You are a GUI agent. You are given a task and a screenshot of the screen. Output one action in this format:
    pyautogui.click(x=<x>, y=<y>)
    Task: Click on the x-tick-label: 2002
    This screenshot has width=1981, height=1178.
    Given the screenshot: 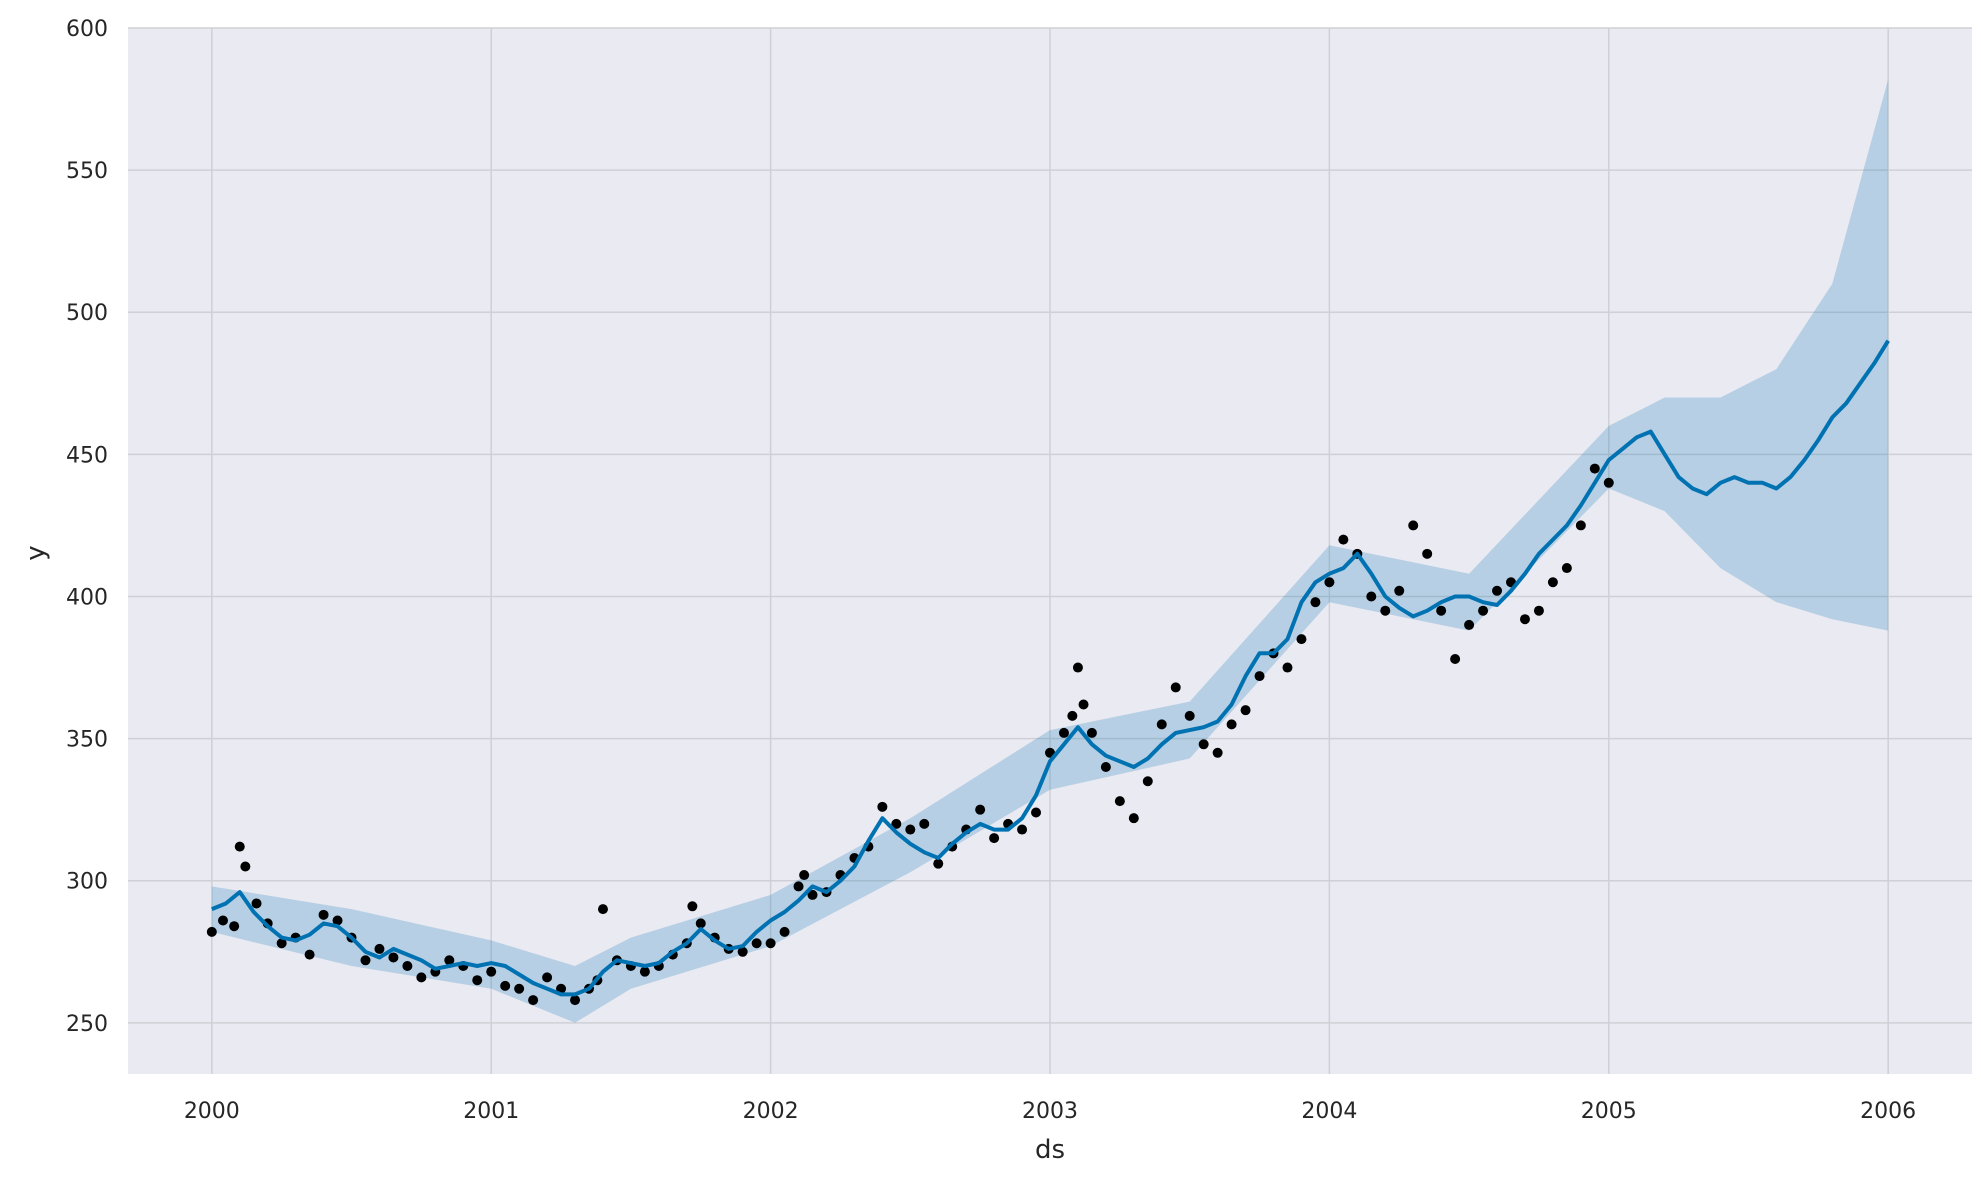 What is the action you would take?
    pyautogui.click(x=771, y=1111)
    